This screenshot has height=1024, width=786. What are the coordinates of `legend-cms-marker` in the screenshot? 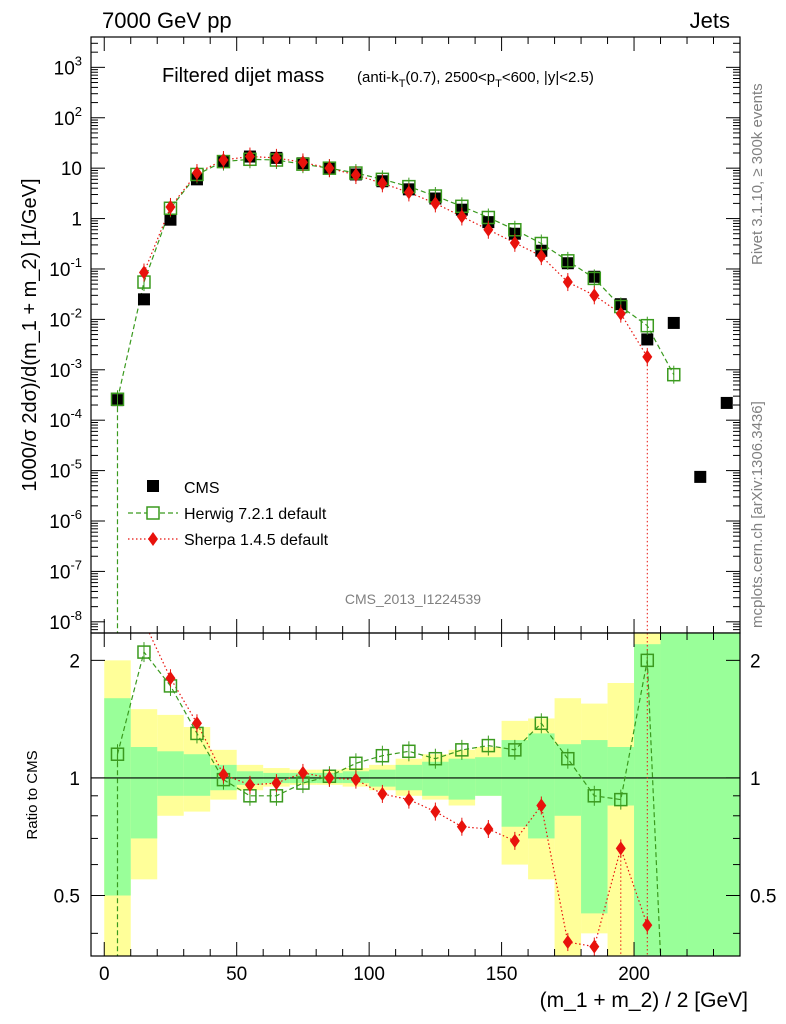 It's located at (153, 486).